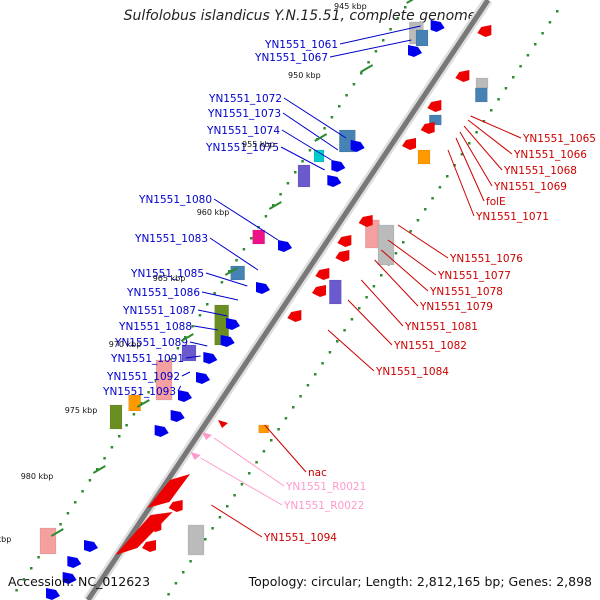 This screenshot has height=600, width=600. Describe the element at coordinates (304, 75) in the screenshot. I see `kbp-label: 950 kbp` at that location.